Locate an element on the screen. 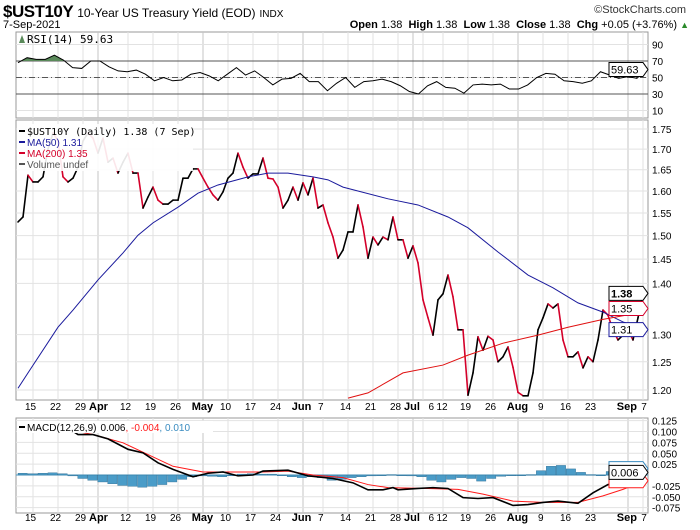 The height and width of the screenshot is (530, 700). x-tick-label: 6 is located at coordinates (432, 518).